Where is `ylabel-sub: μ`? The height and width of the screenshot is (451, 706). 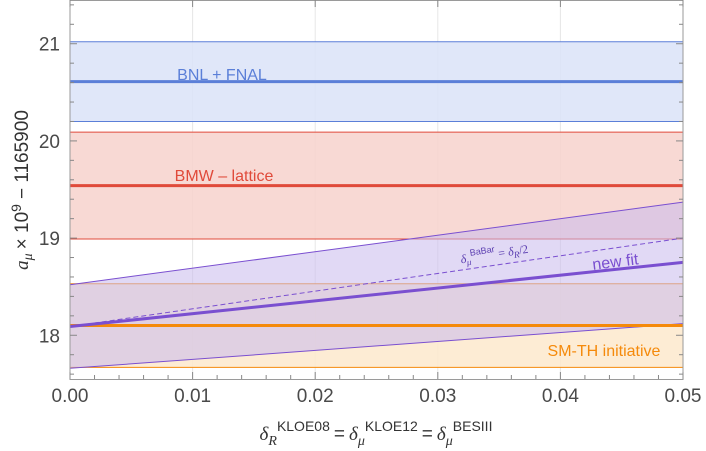 ylabel-sub: μ is located at coordinates (28, 257).